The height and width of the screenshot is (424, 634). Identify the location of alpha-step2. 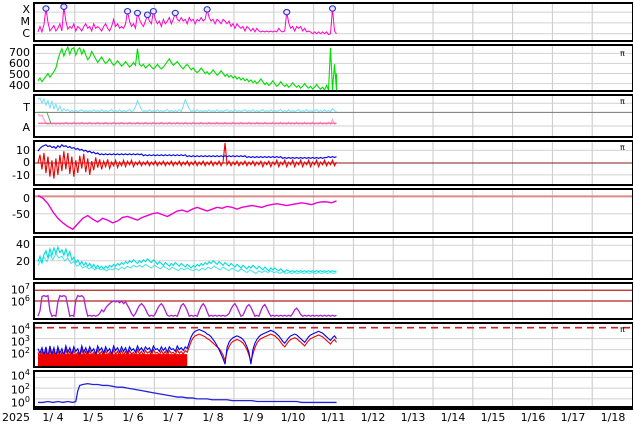
(49, 117).